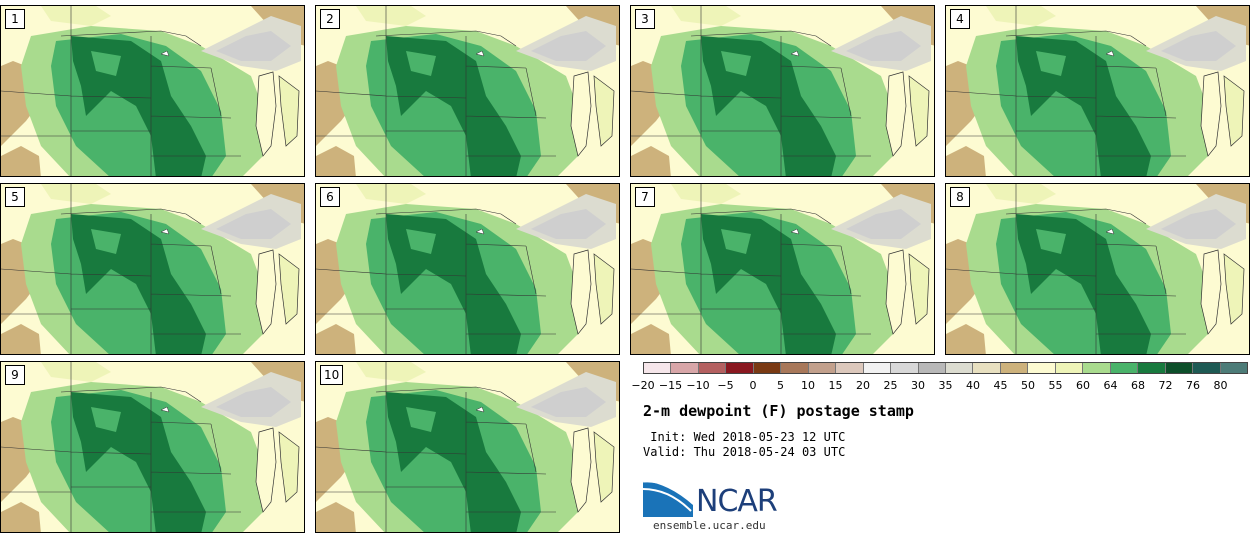 This screenshot has height=533, width=1260. Describe the element at coordinates (1097, 269) in the screenshot. I see `map-panel: 8` at that location.